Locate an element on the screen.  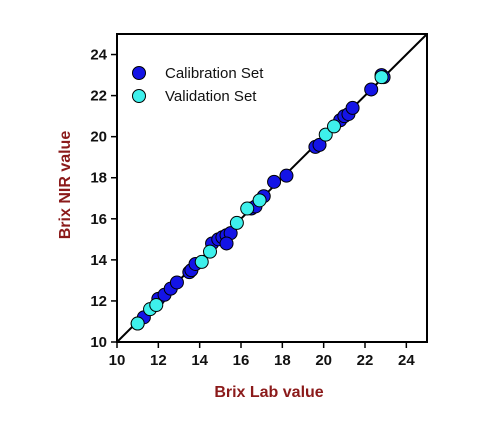
y-tick-label: 14 is located at coordinates (98, 260).